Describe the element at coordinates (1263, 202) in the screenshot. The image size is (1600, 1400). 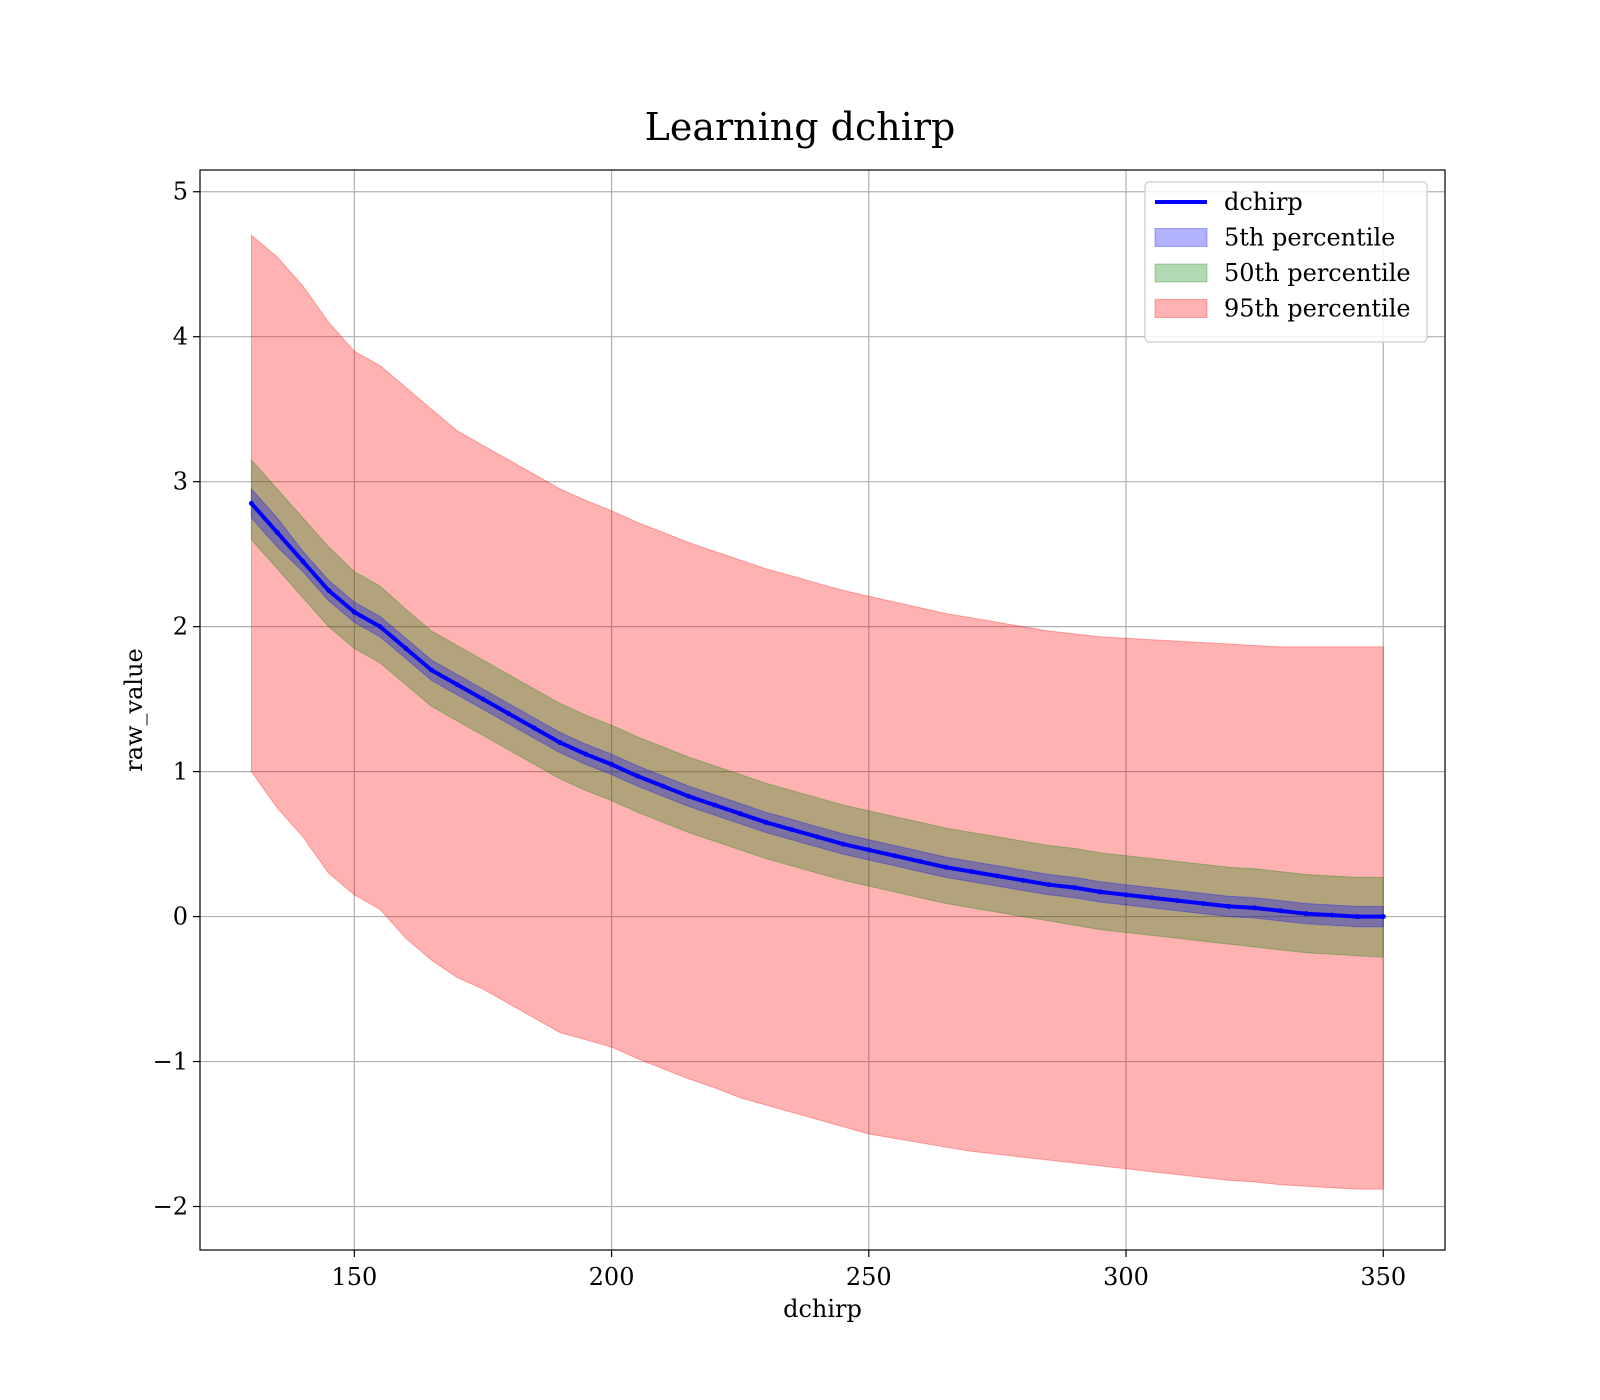
I see `legend-label: dchirp` at that location.